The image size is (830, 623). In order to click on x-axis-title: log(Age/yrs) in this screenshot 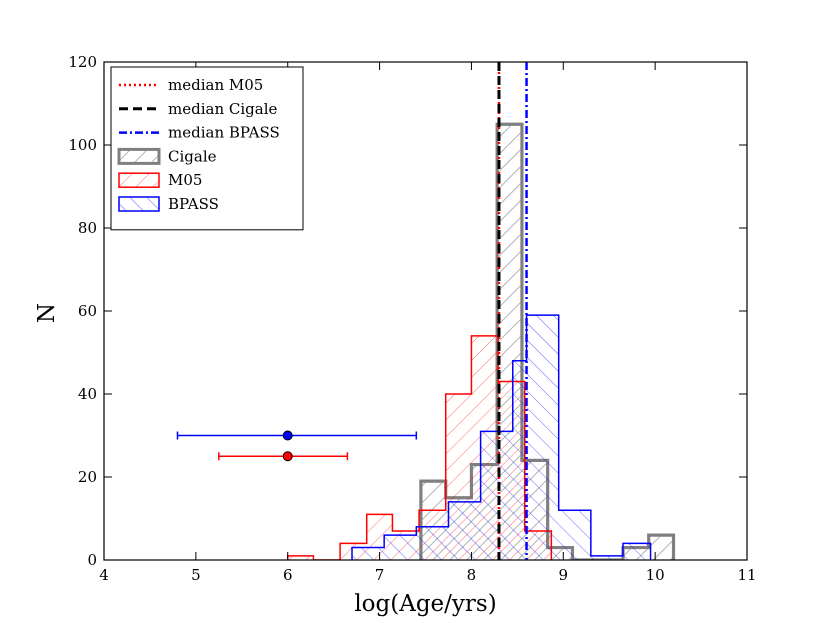, I will do `click(425, 604)`.